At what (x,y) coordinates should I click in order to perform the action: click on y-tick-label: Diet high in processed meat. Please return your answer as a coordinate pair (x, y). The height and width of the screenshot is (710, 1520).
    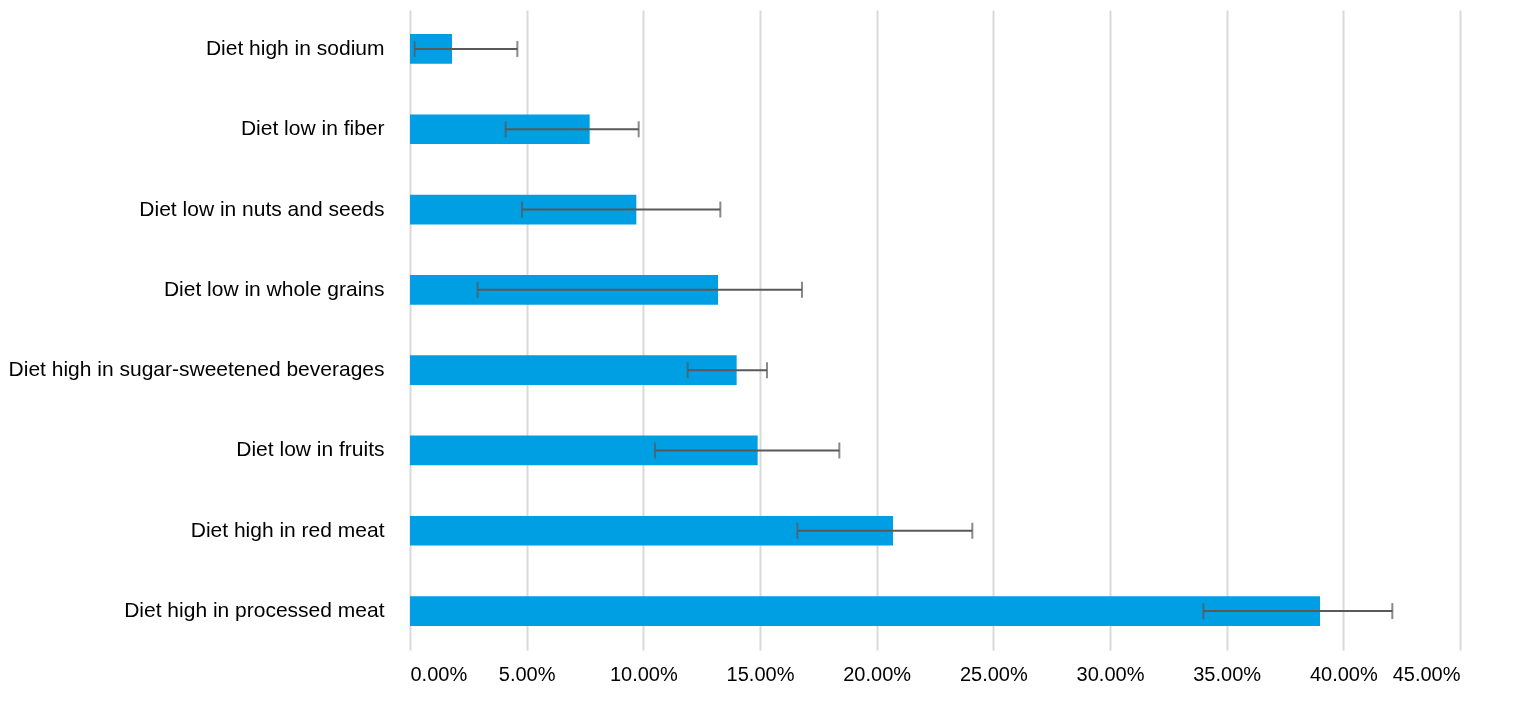
    Looking at the image, I should click on (254, 610).